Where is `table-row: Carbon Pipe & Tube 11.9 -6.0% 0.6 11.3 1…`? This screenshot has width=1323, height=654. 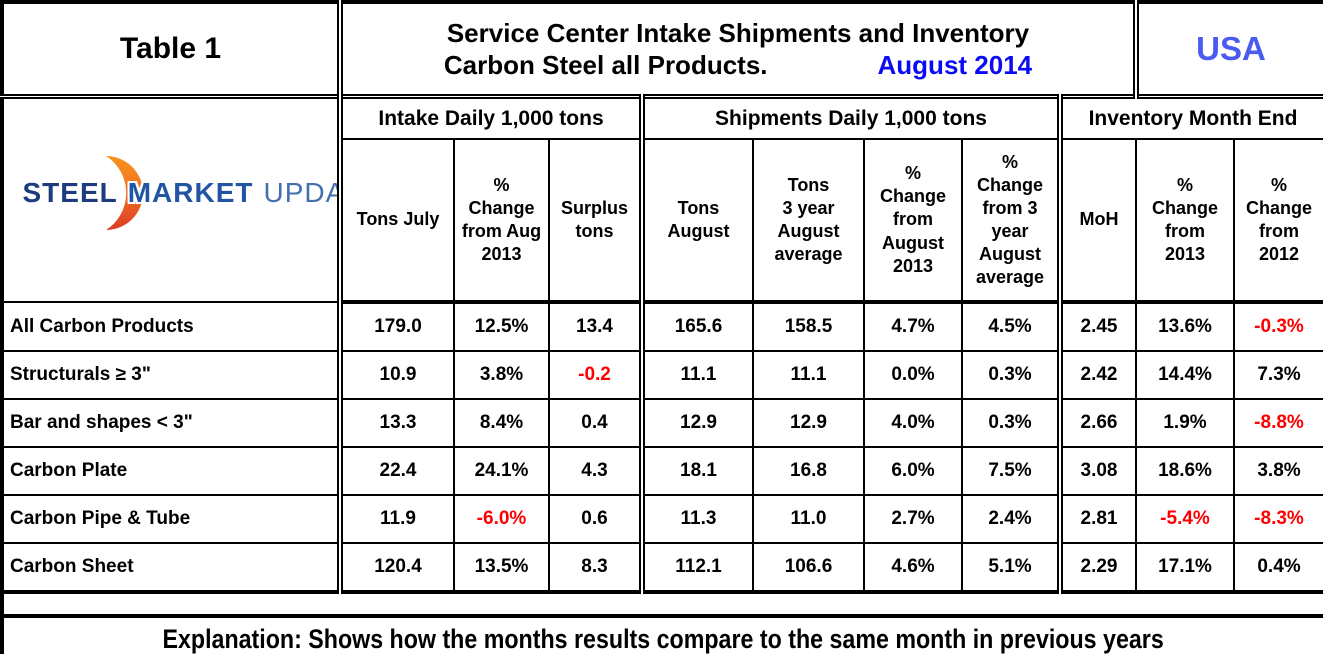
table-row: Carbon Pipe & Tube 11.9 -6.0% 0.6 11.3 1… is located at coordinates (662, 519).